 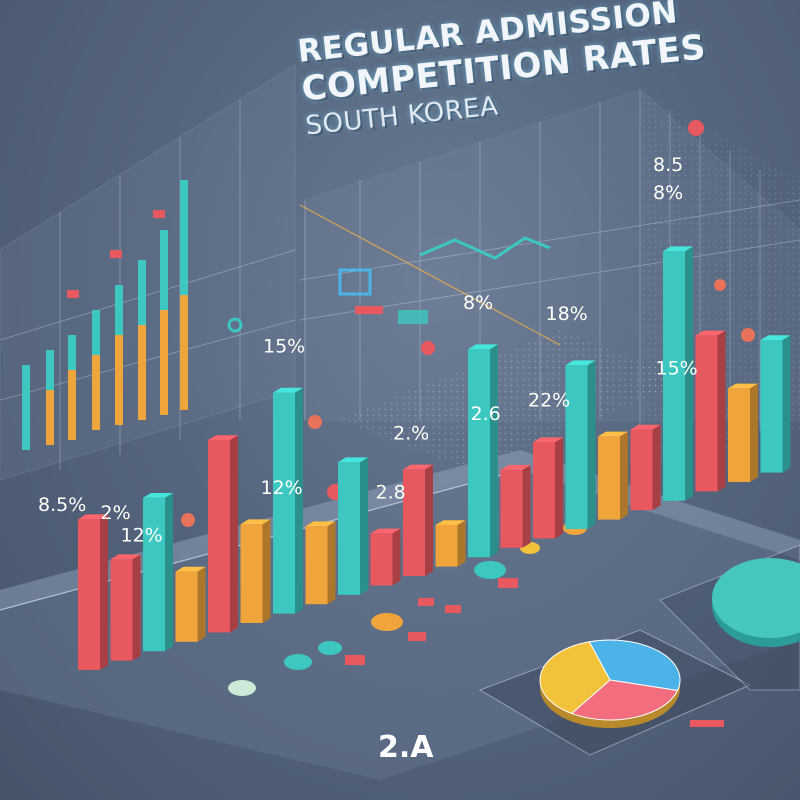 I want to click on bar-annotation: 8%, so click(x=478, y=303).